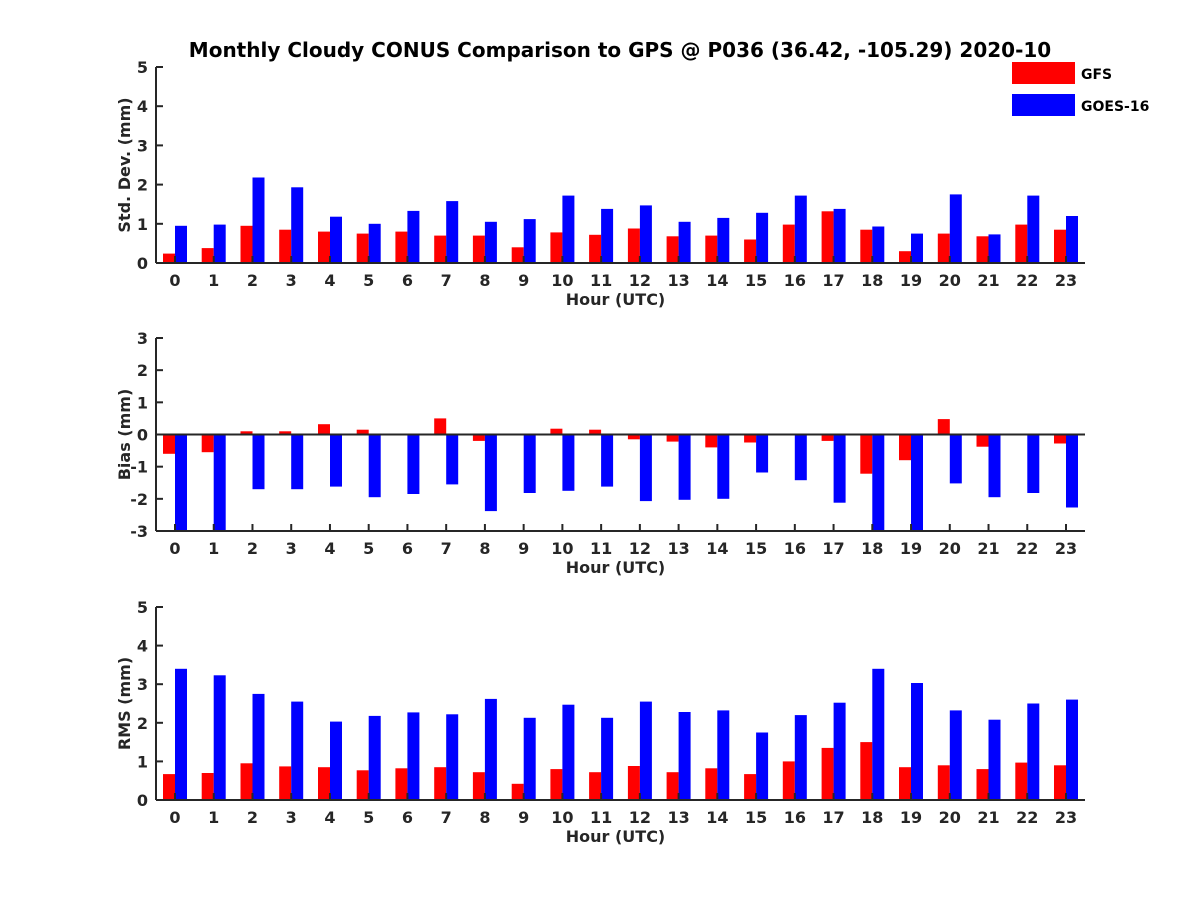  I want to click on x-tick-label: 22, so click(1027, 280).